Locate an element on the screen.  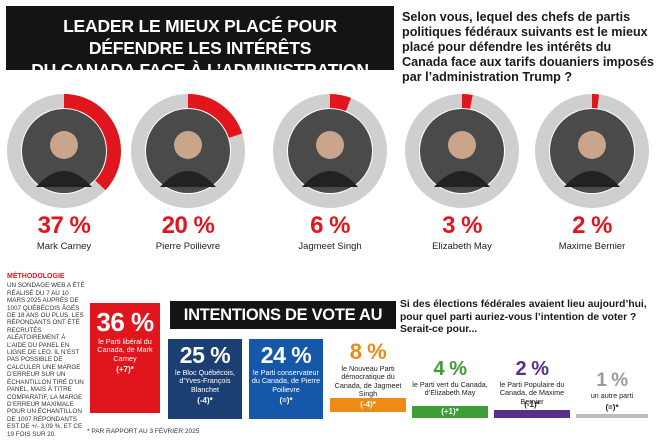
party-value: 2 % is located at coordinates (532, 369).